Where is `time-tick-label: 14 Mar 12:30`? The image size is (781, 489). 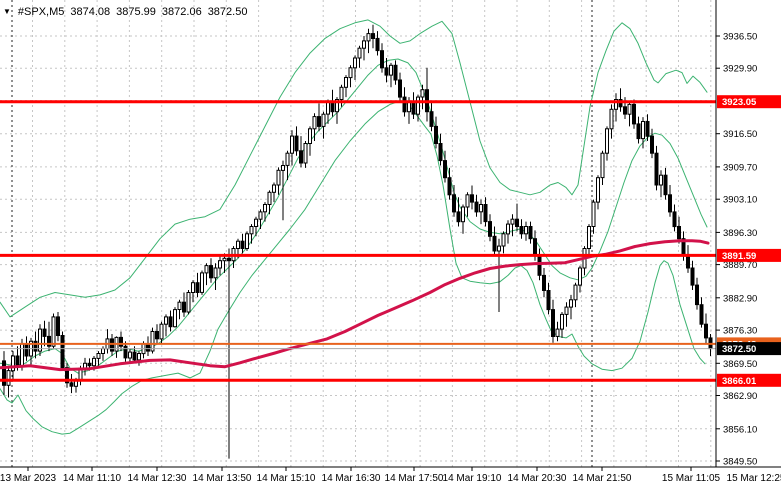 time-tick-label: 14 Mar 12:30 is located at coordinates (157, 478).